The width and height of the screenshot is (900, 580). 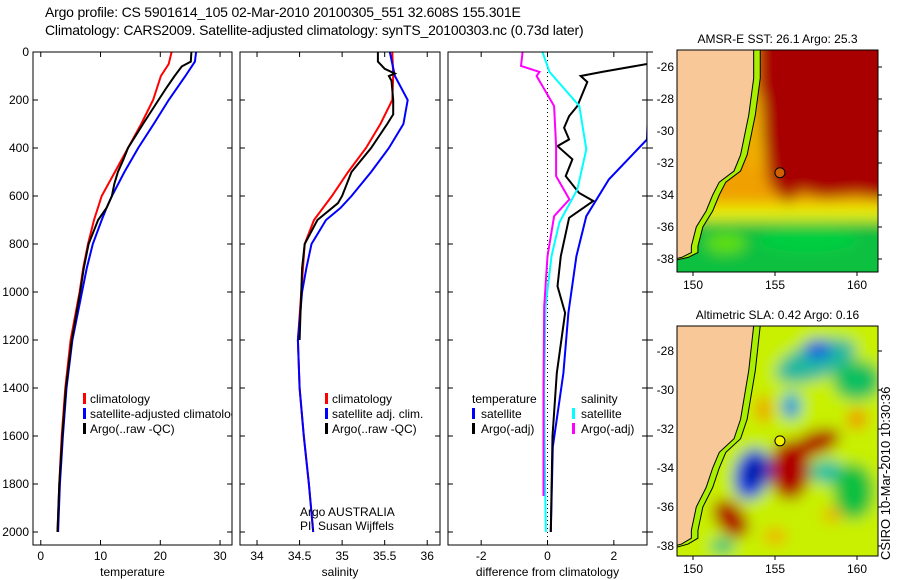 I want to click on field, so click(x=777, y=161).